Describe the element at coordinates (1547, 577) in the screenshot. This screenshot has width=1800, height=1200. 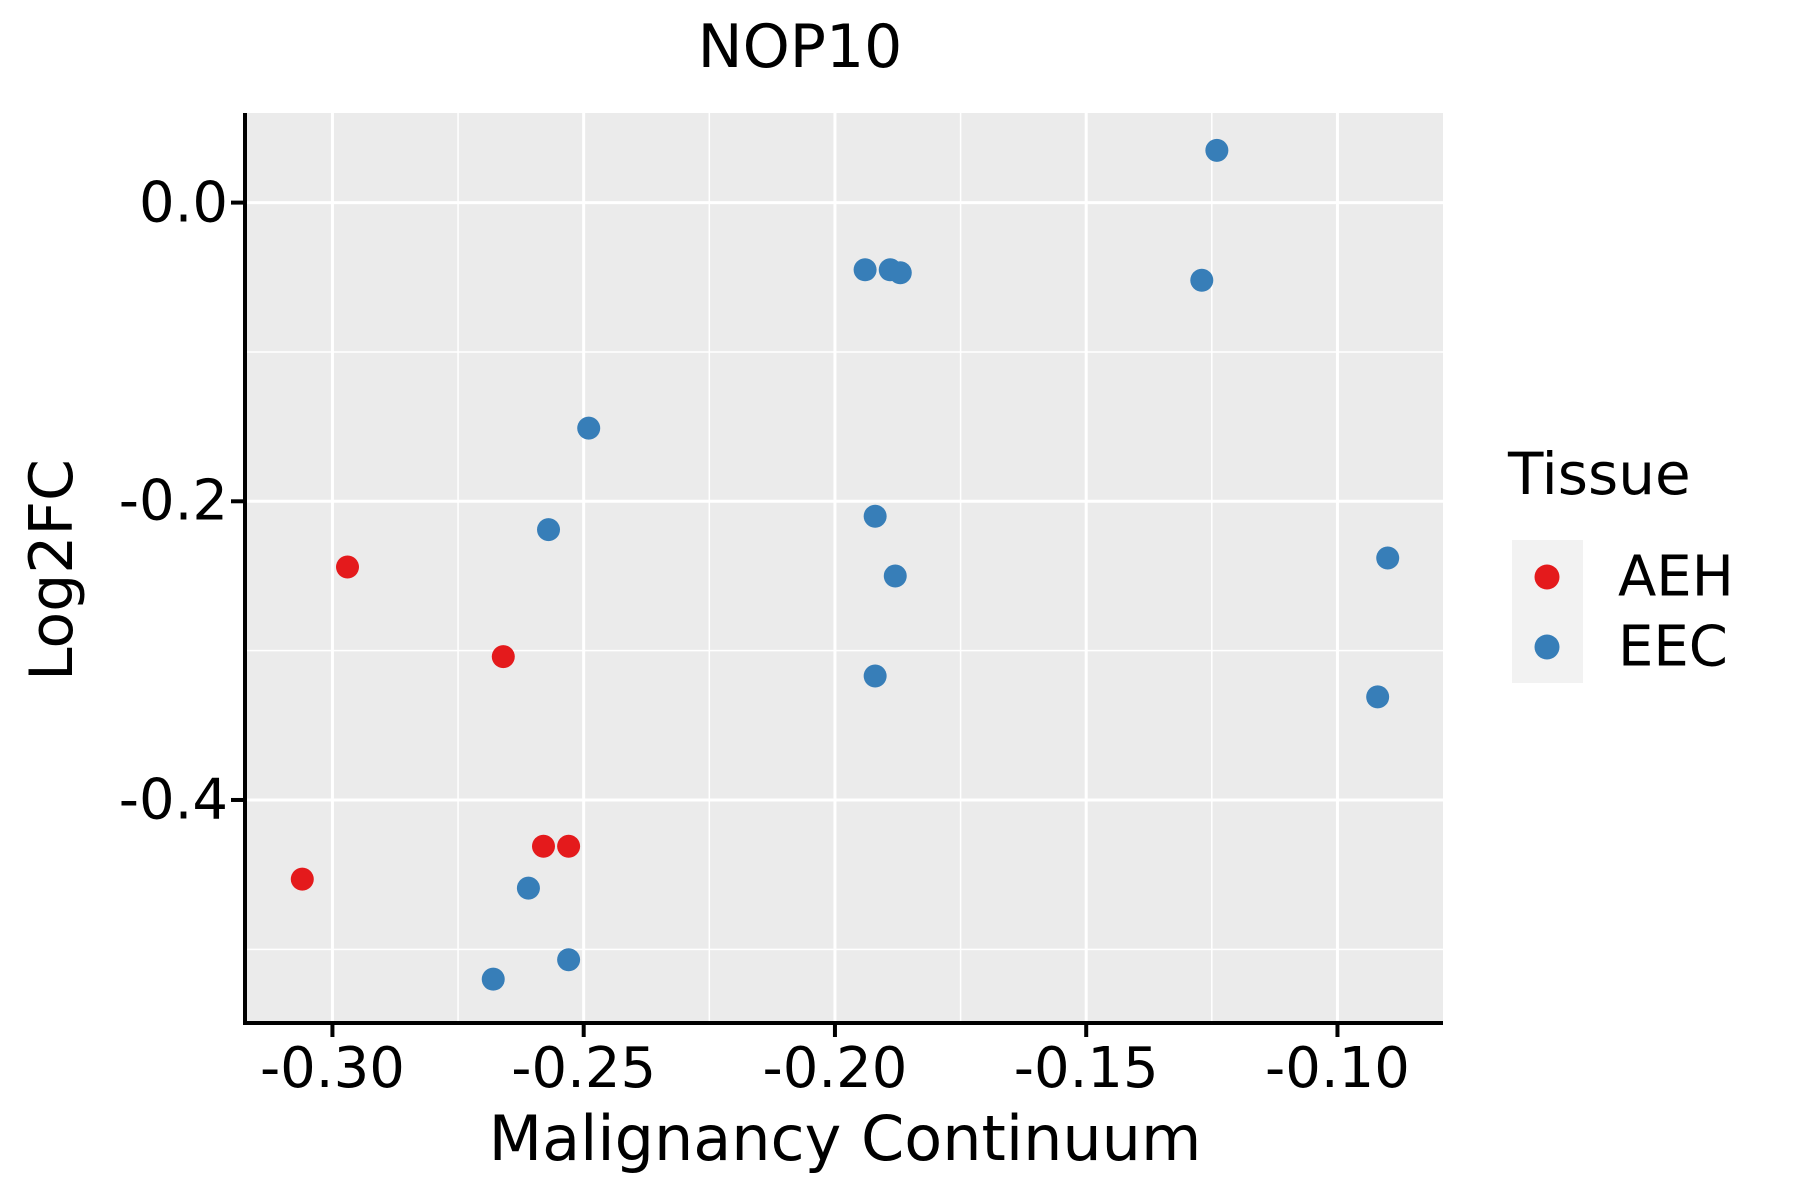
I see `legend-swatch-aeh` at that location.